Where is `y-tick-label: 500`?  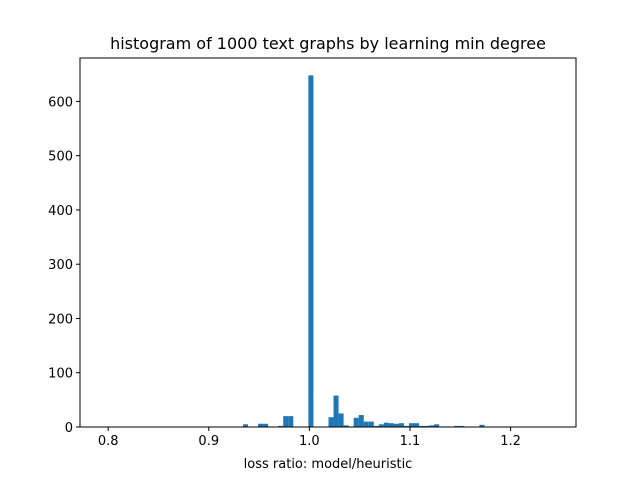
y-tick-label: 500 is located at coordinates (60, 157).